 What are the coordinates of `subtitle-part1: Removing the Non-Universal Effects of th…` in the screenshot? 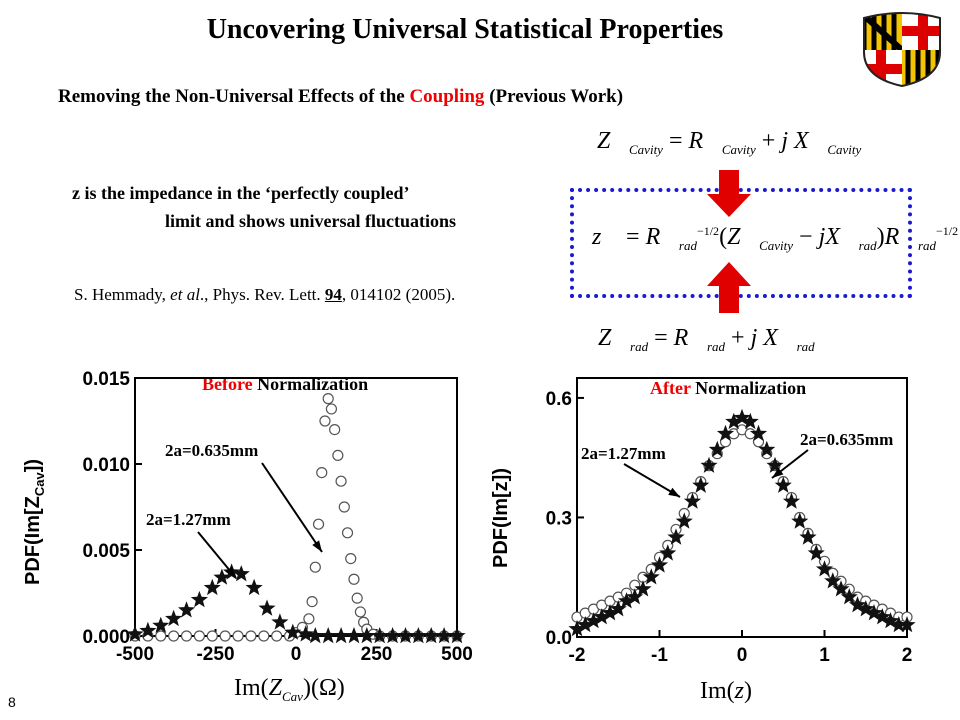 It's located at (234, 96).